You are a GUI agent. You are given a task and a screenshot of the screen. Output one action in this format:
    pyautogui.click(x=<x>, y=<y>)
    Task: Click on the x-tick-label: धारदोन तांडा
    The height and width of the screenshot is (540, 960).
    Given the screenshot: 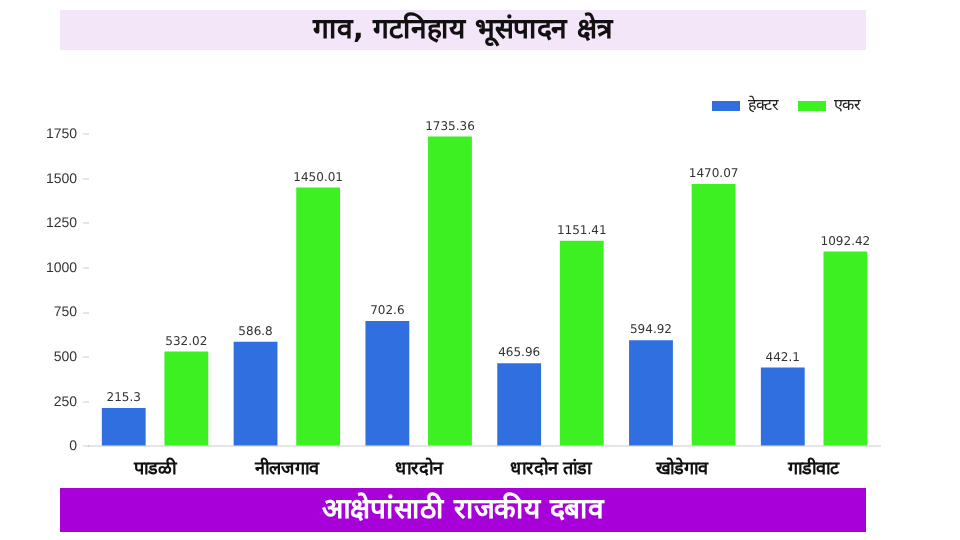 What is the action you would take?
    pyautogui.click(x=551, y=467)
    